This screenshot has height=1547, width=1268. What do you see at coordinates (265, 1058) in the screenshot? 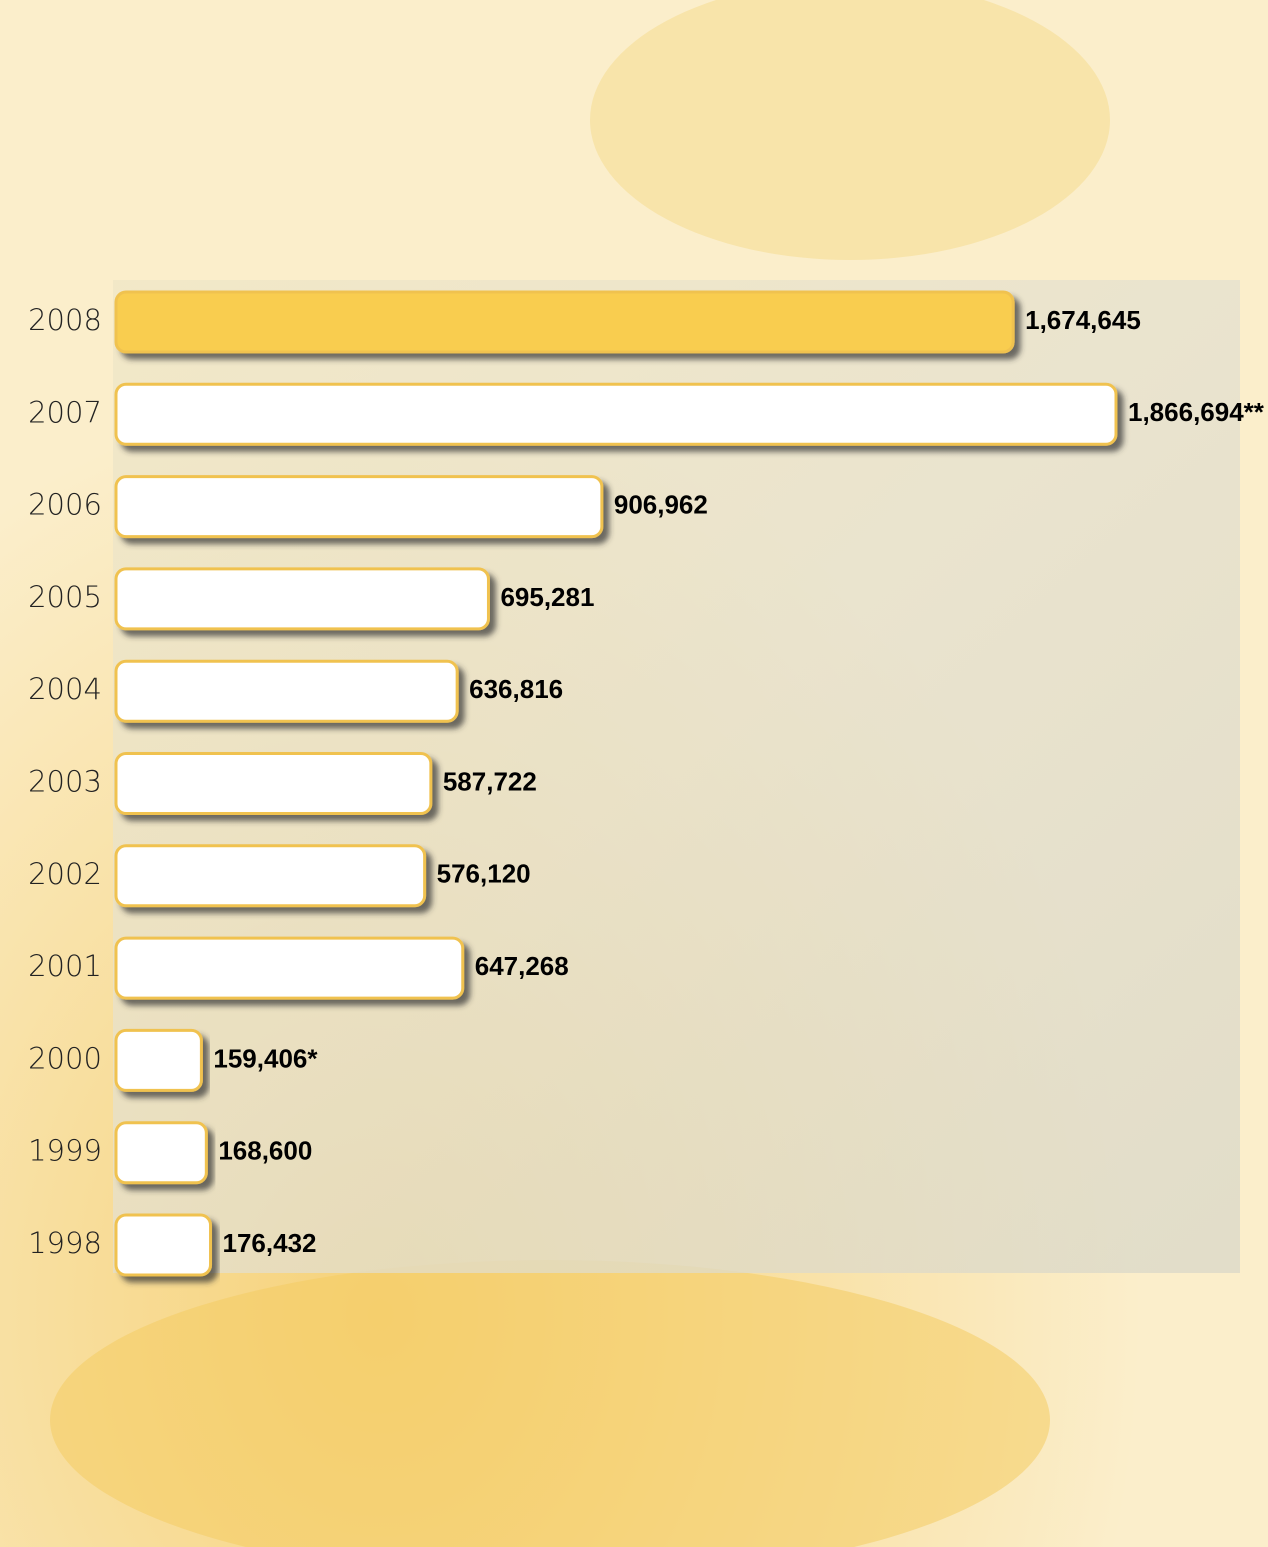
I see `value-label: 159,406*` at bounding box center [265, 1058].